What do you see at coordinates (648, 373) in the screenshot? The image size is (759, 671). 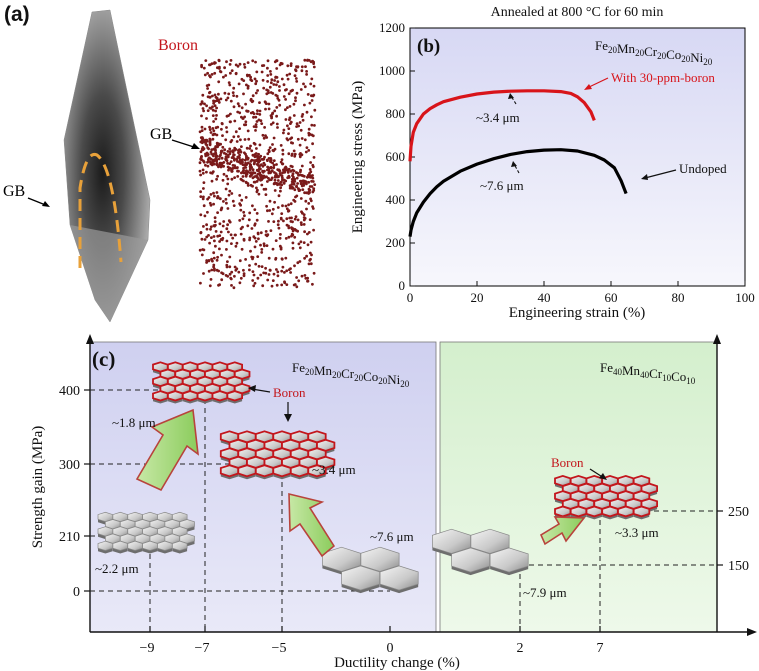 I see `right-alloy-composition: Fe40Mn40Cr10Co10` at bounding box center [648, 373].